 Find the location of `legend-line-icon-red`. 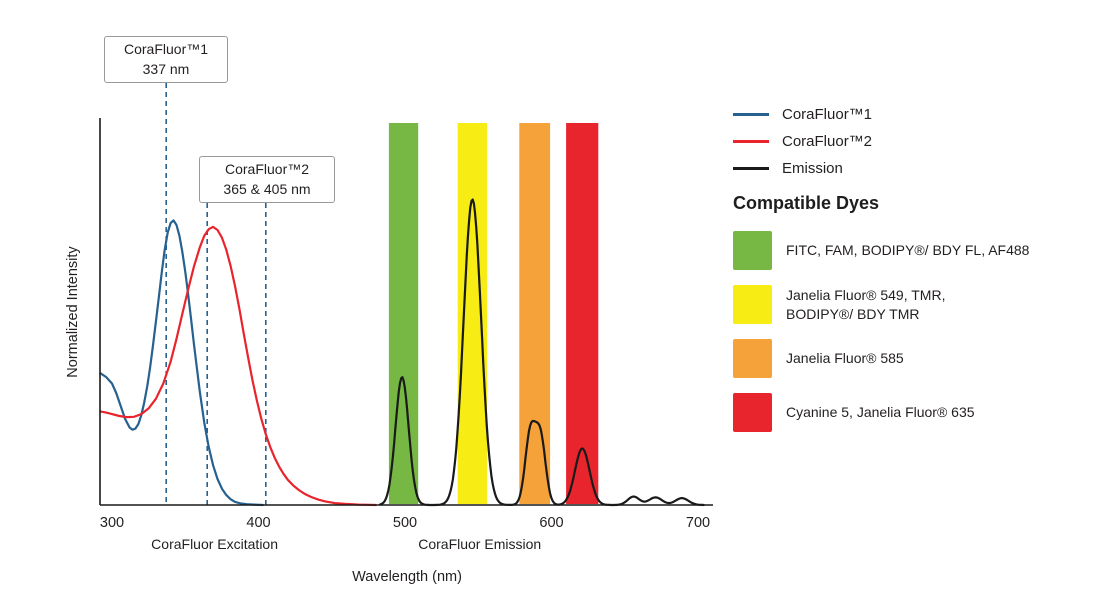

legend-line-icon-red is located at coordinates (751, 141).